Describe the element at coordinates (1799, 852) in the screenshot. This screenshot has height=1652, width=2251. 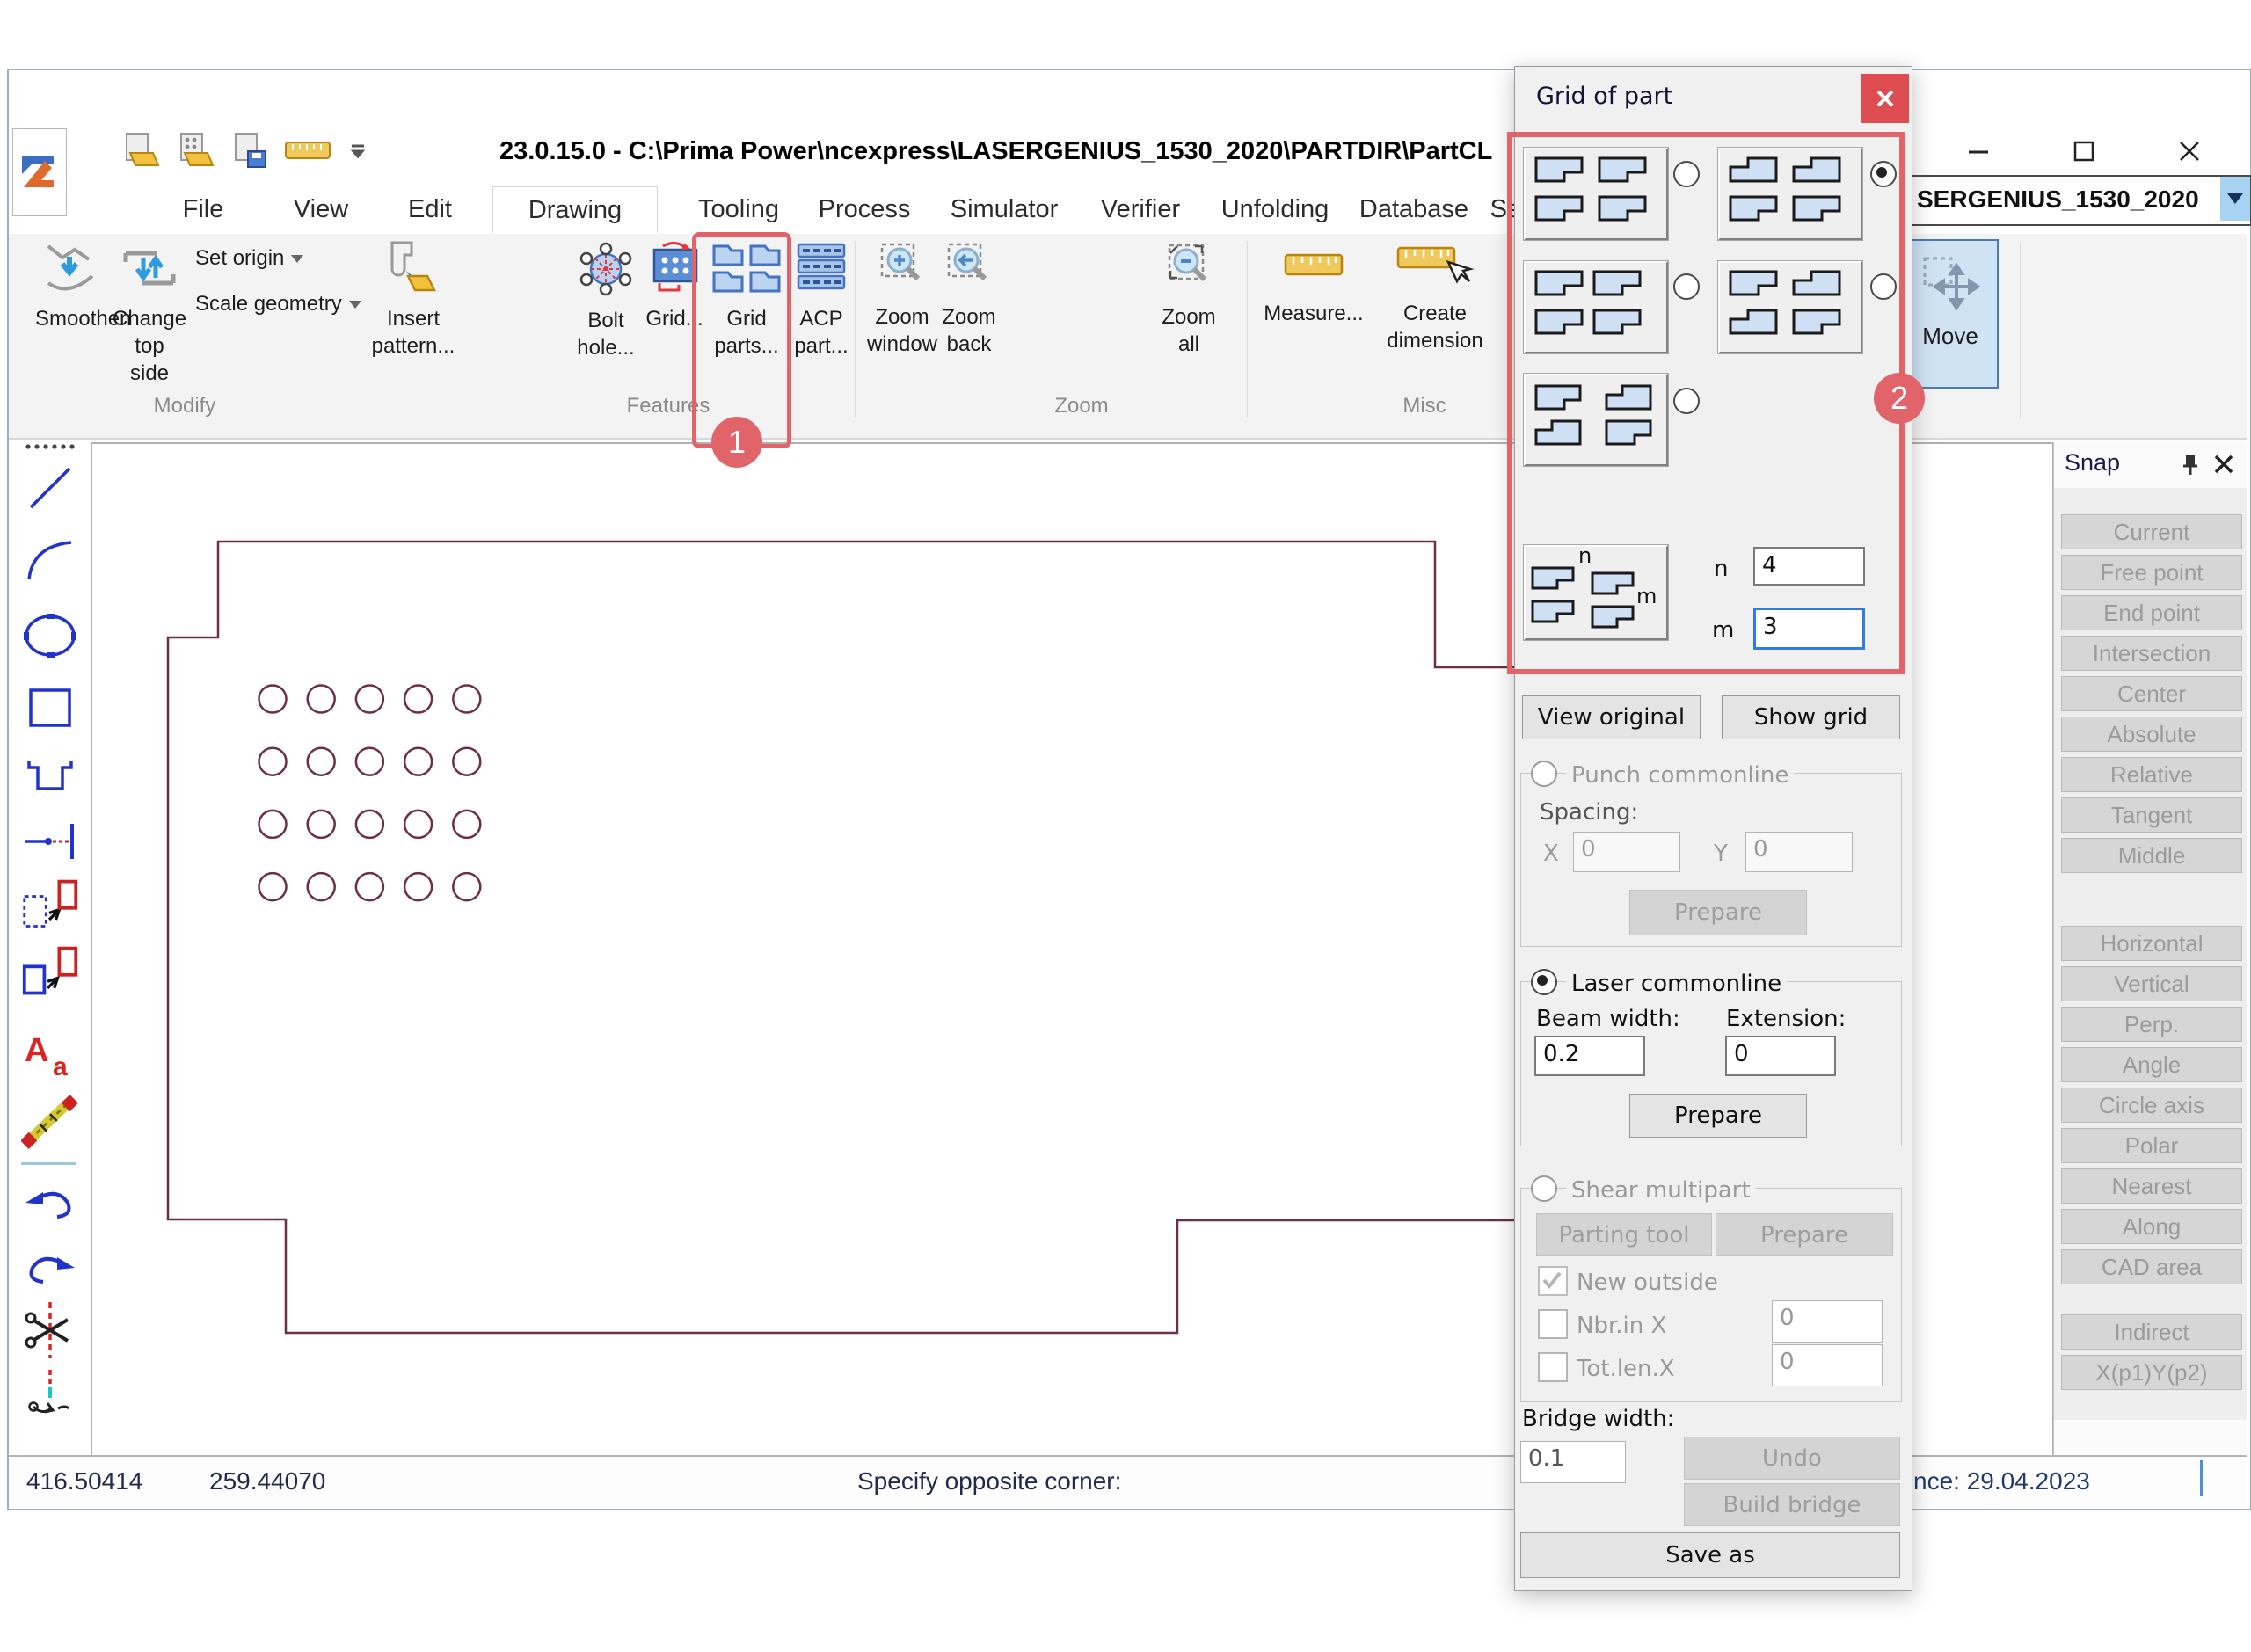
I see `spacing-y-input: 0` at that location.